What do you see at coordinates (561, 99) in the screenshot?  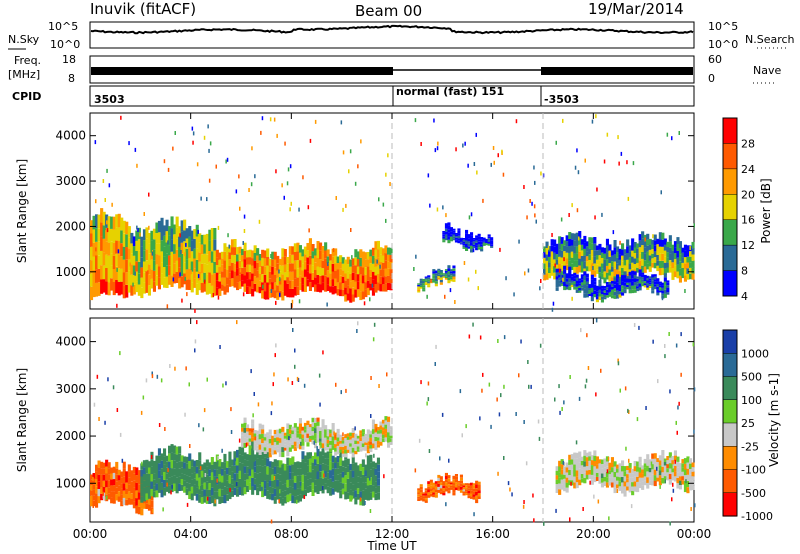 I see `cpid-segment-3: -3503` at bounding box center [561, 99].